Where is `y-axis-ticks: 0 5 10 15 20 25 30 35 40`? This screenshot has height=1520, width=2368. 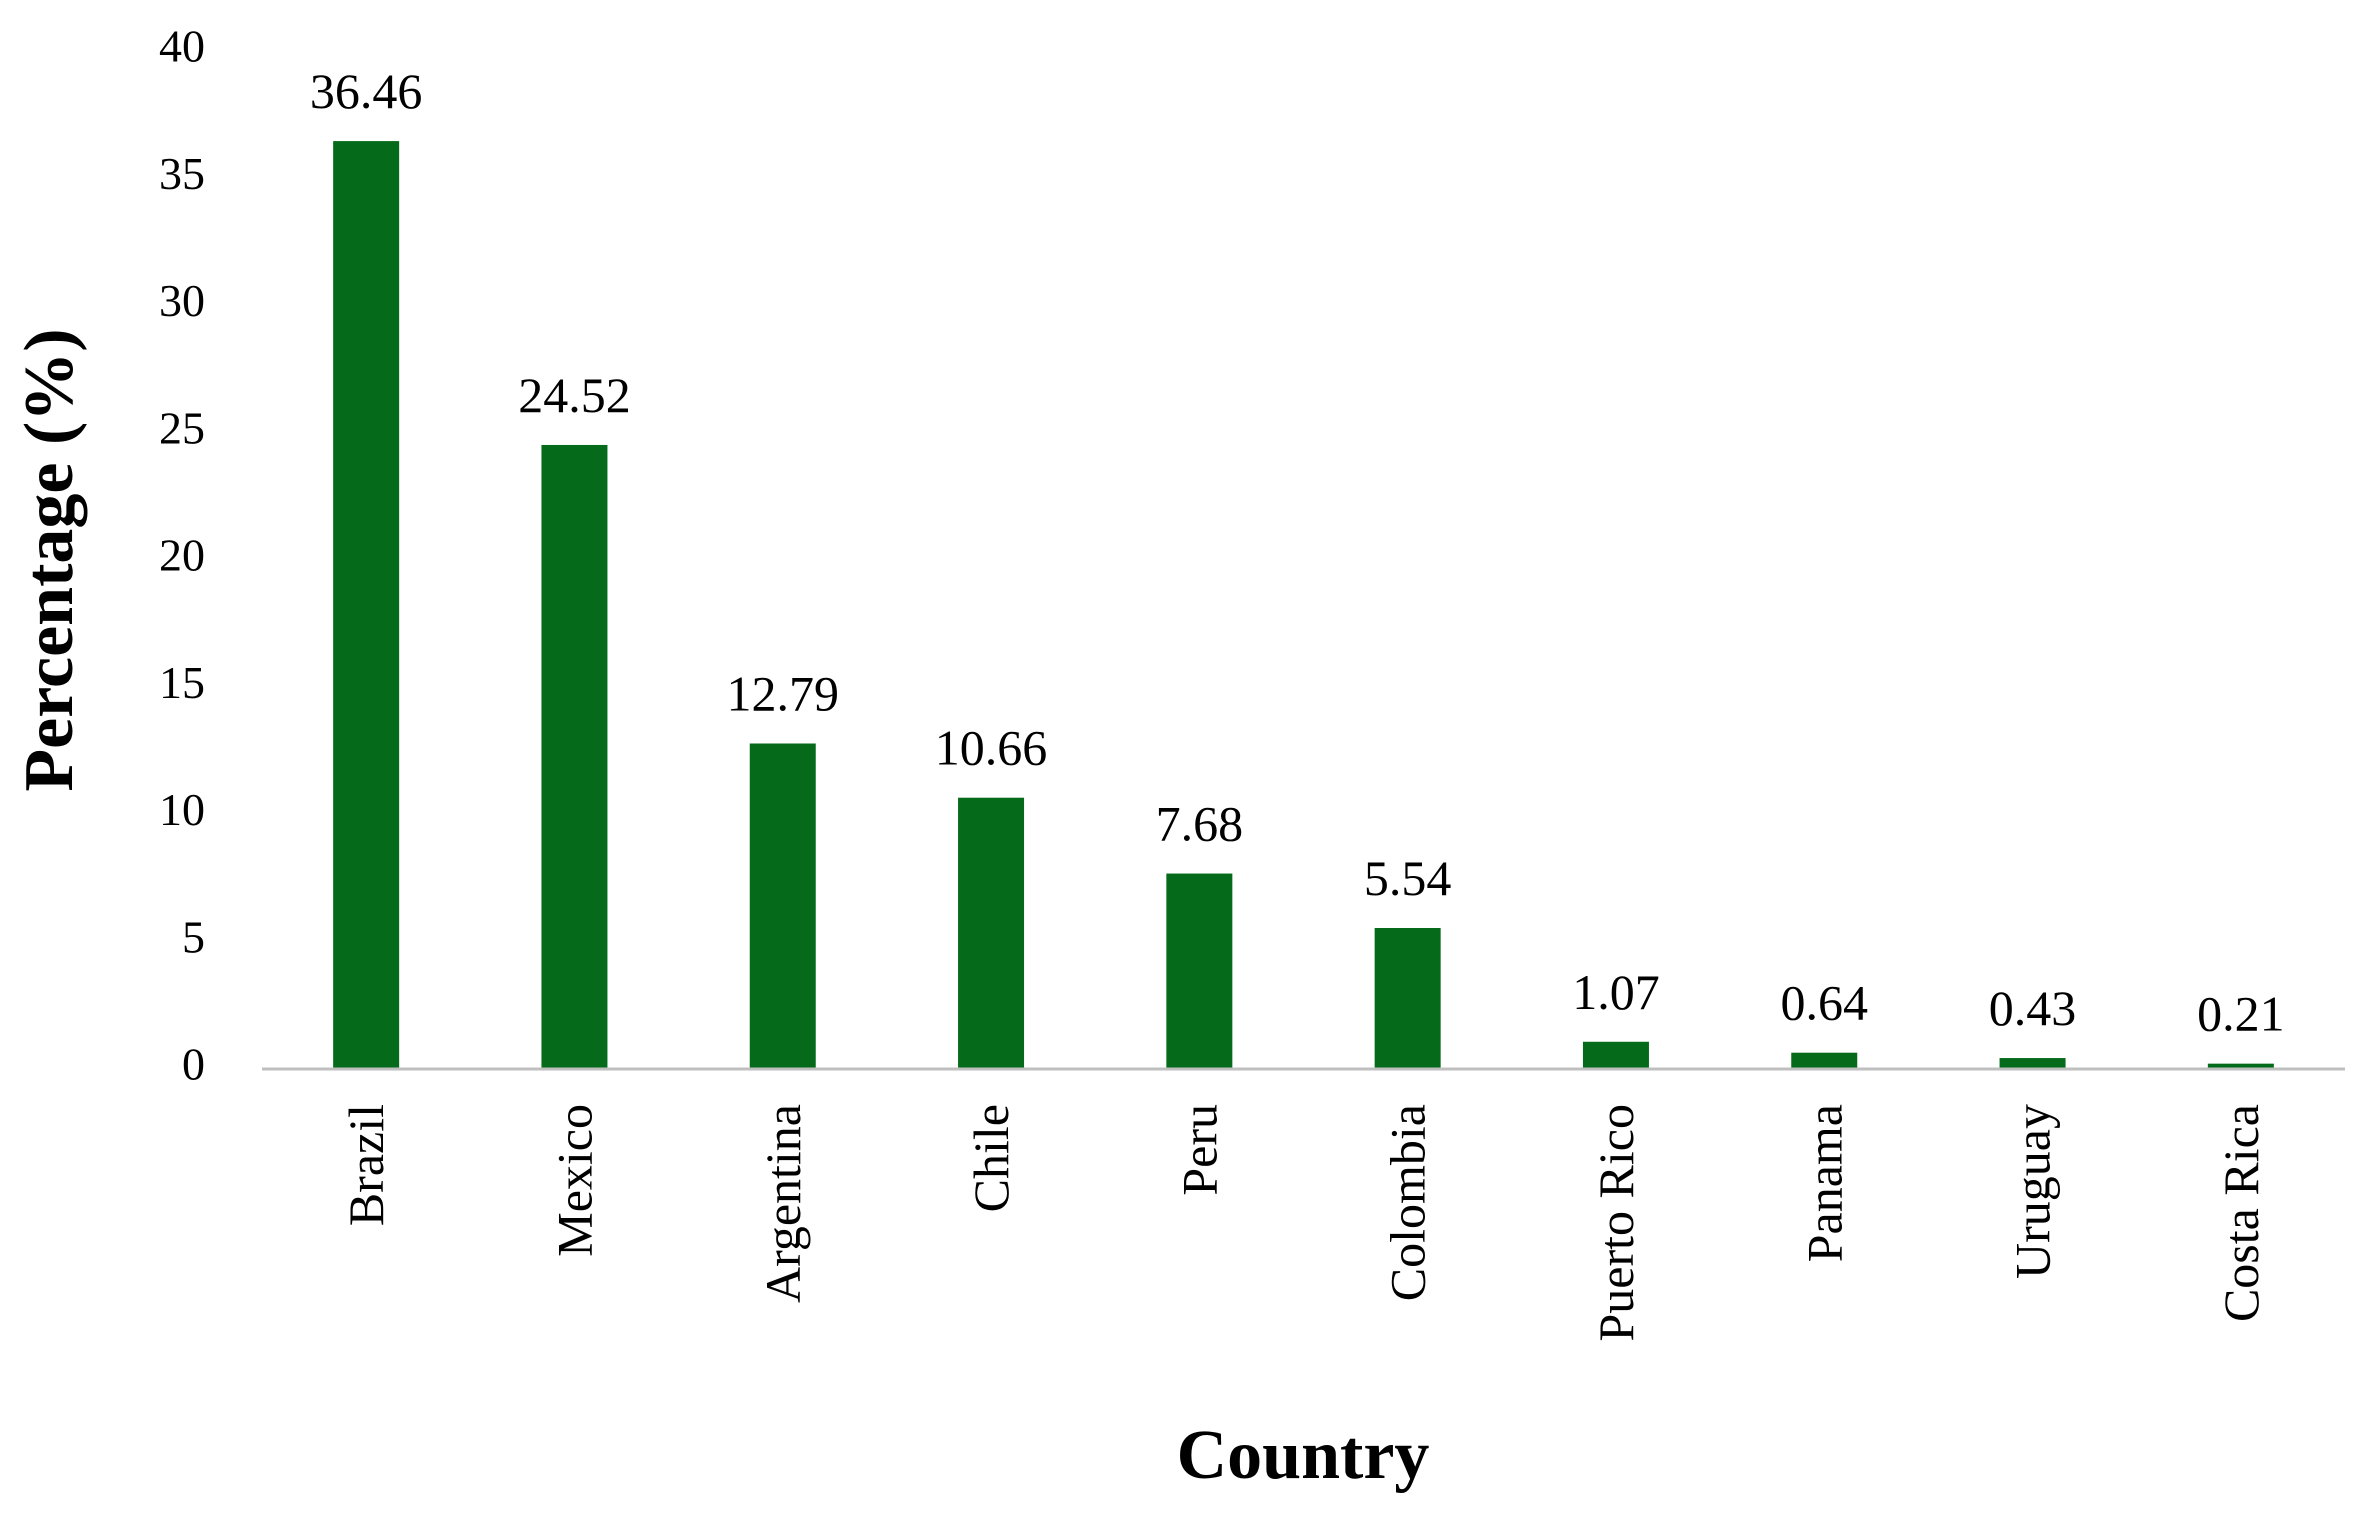
y-axis-ticks: 0 5 10 15 20 25 30 35 40 is located at coordinates (182, 555).